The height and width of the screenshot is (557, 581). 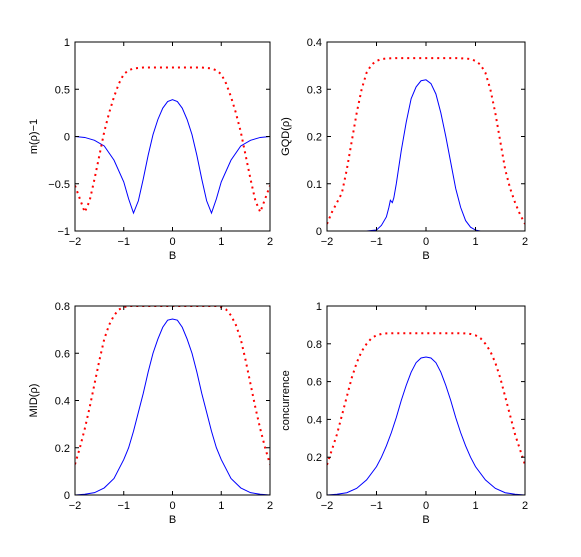 I want to click on y-tick-label: 0.1, so click(x=314, y=185).